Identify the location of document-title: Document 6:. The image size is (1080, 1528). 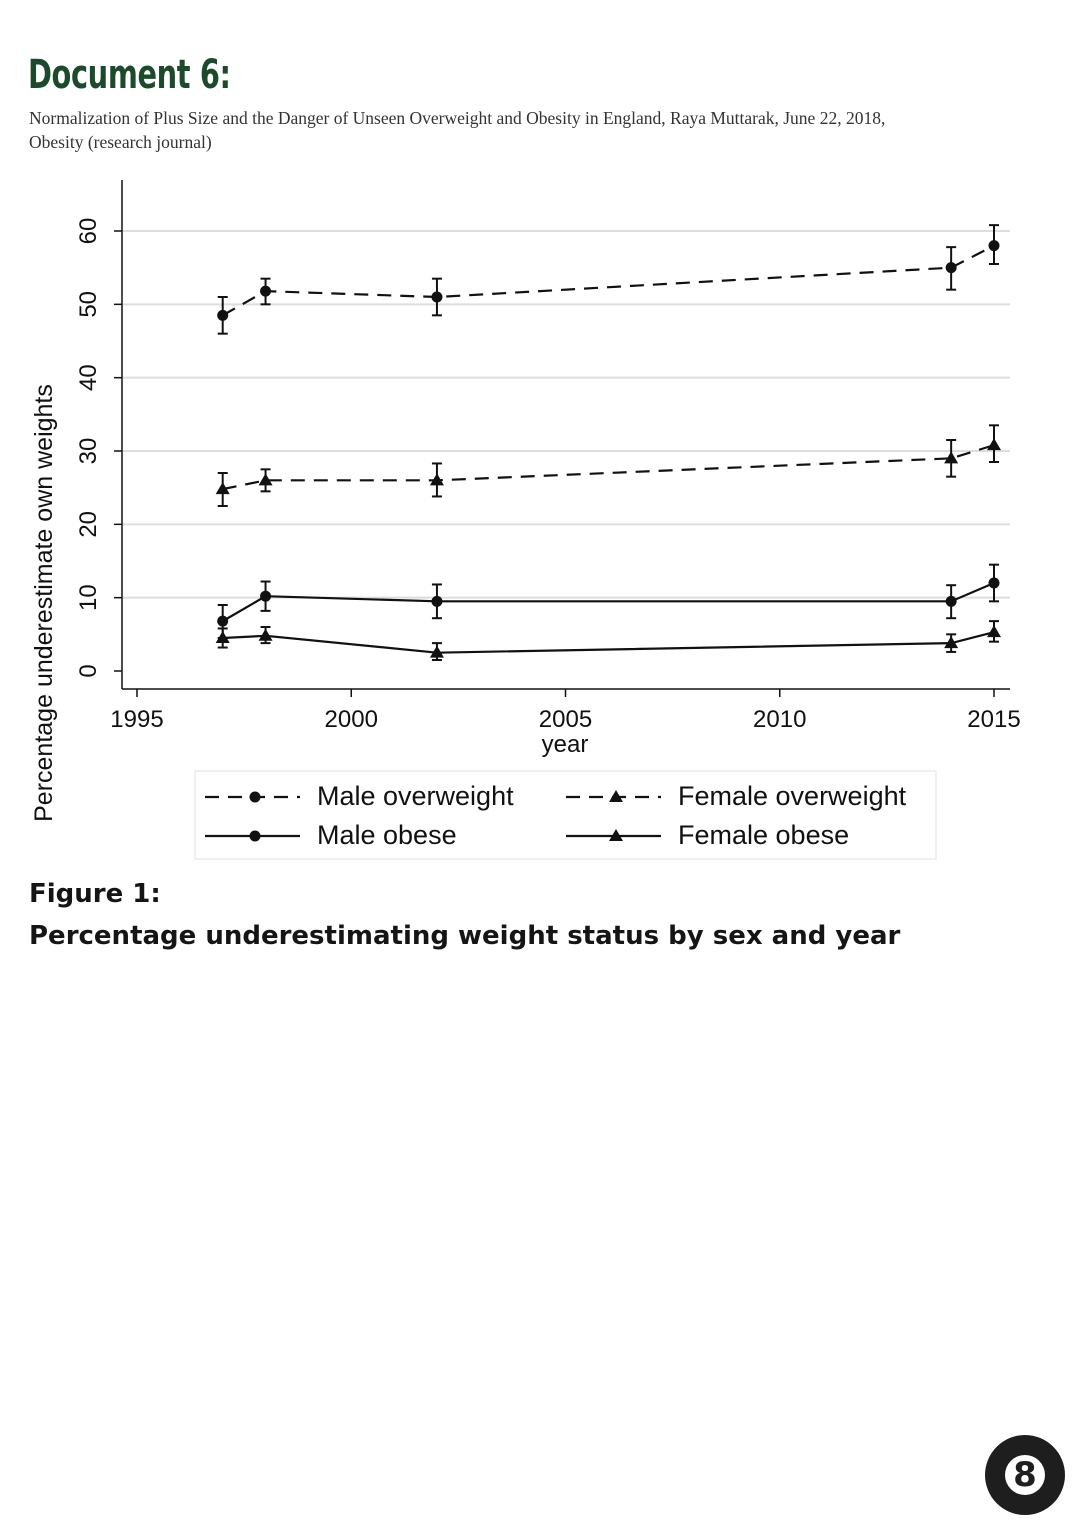
(129, 75).